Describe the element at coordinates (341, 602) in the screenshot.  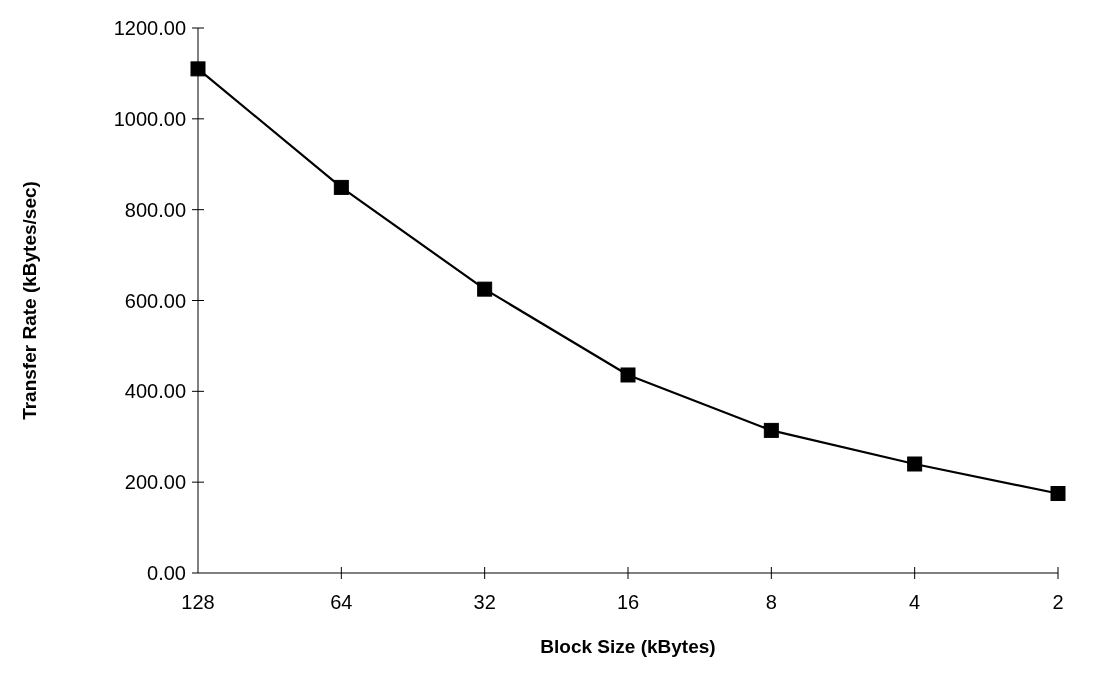
I see `x-tick-label: 64` at that location.